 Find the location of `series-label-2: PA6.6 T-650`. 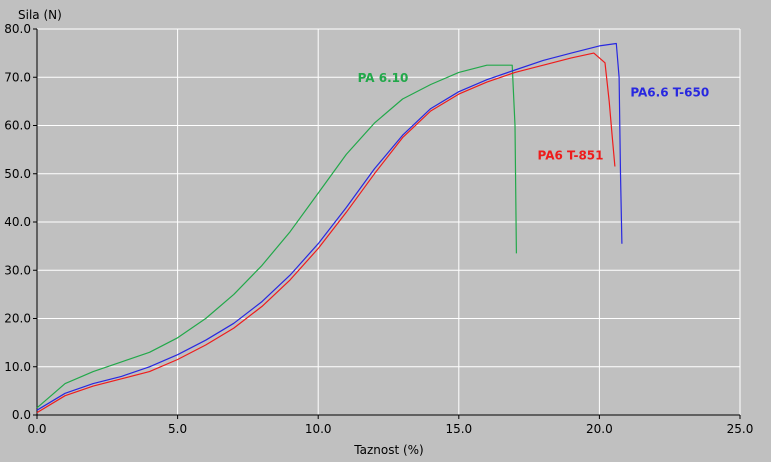

series-label-2: PA6.6 T-650 is located at coordinates (669, 93).